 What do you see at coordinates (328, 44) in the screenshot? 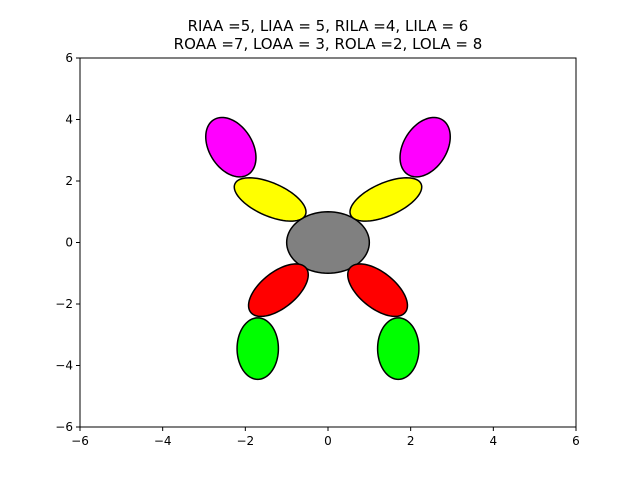
I see `title-line-2: ROAA =7, LOAA = 3, ROLA =2, LOLA = 8` at bounding box center [328, 44].